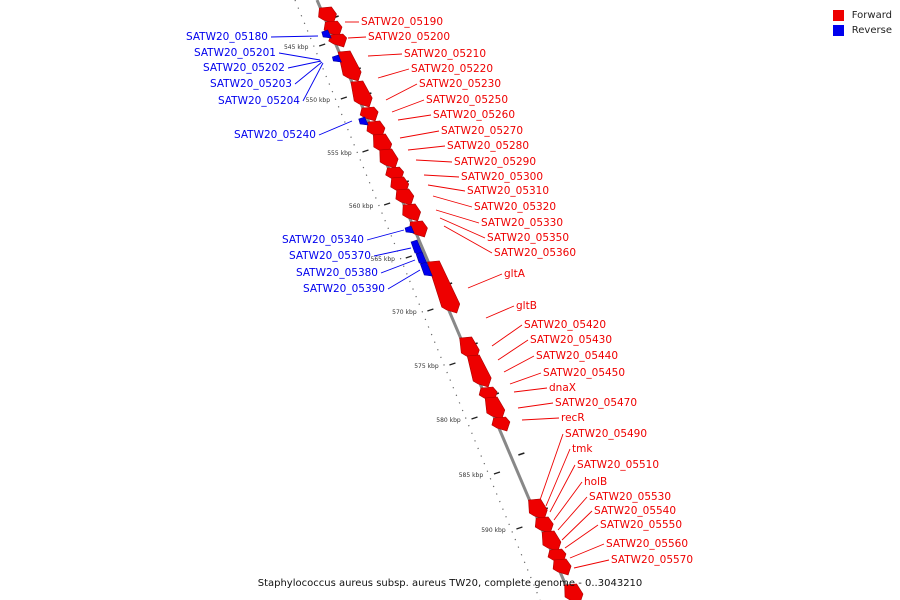 This screenshot has height=600, width=900. What do you see at coordinates (402, 22) in the screenshot?
I see `forward-gene-label: SATW20_05190` at bounding box center [402, 22].